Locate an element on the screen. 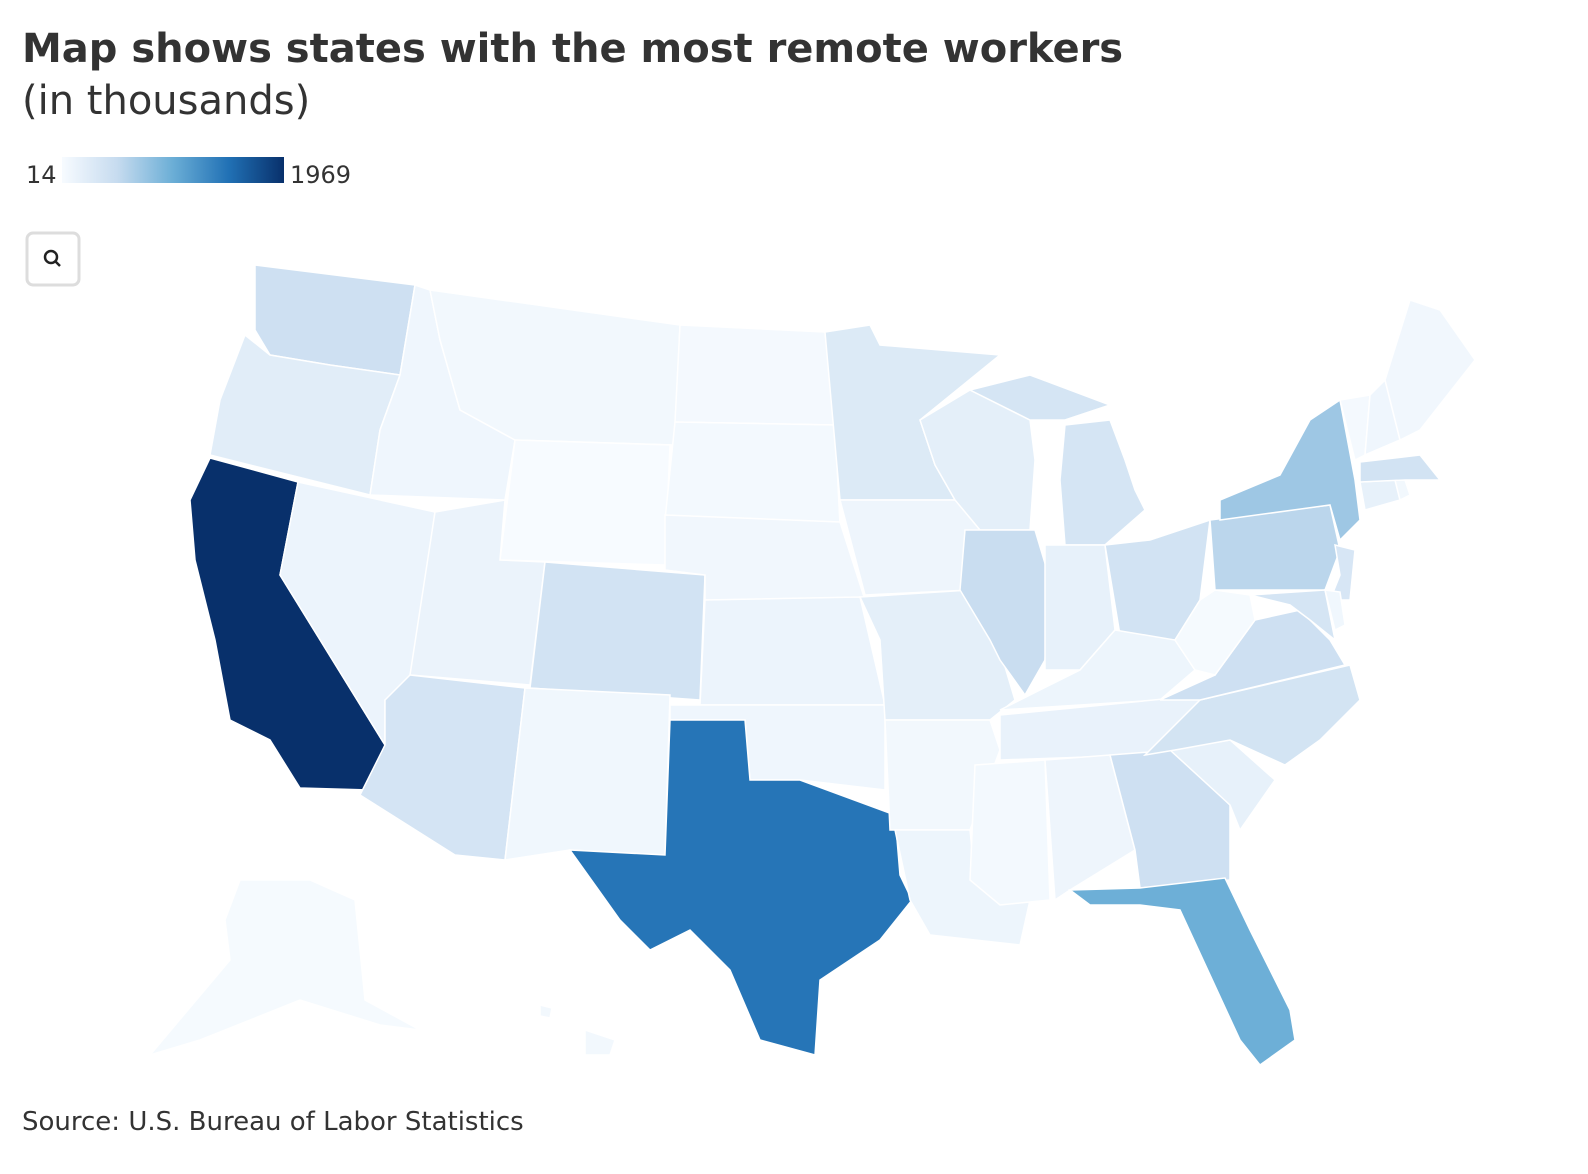 The height and width of the screenshot is (1174, 1588). zoom-icon is located at coordinates (51, 257).